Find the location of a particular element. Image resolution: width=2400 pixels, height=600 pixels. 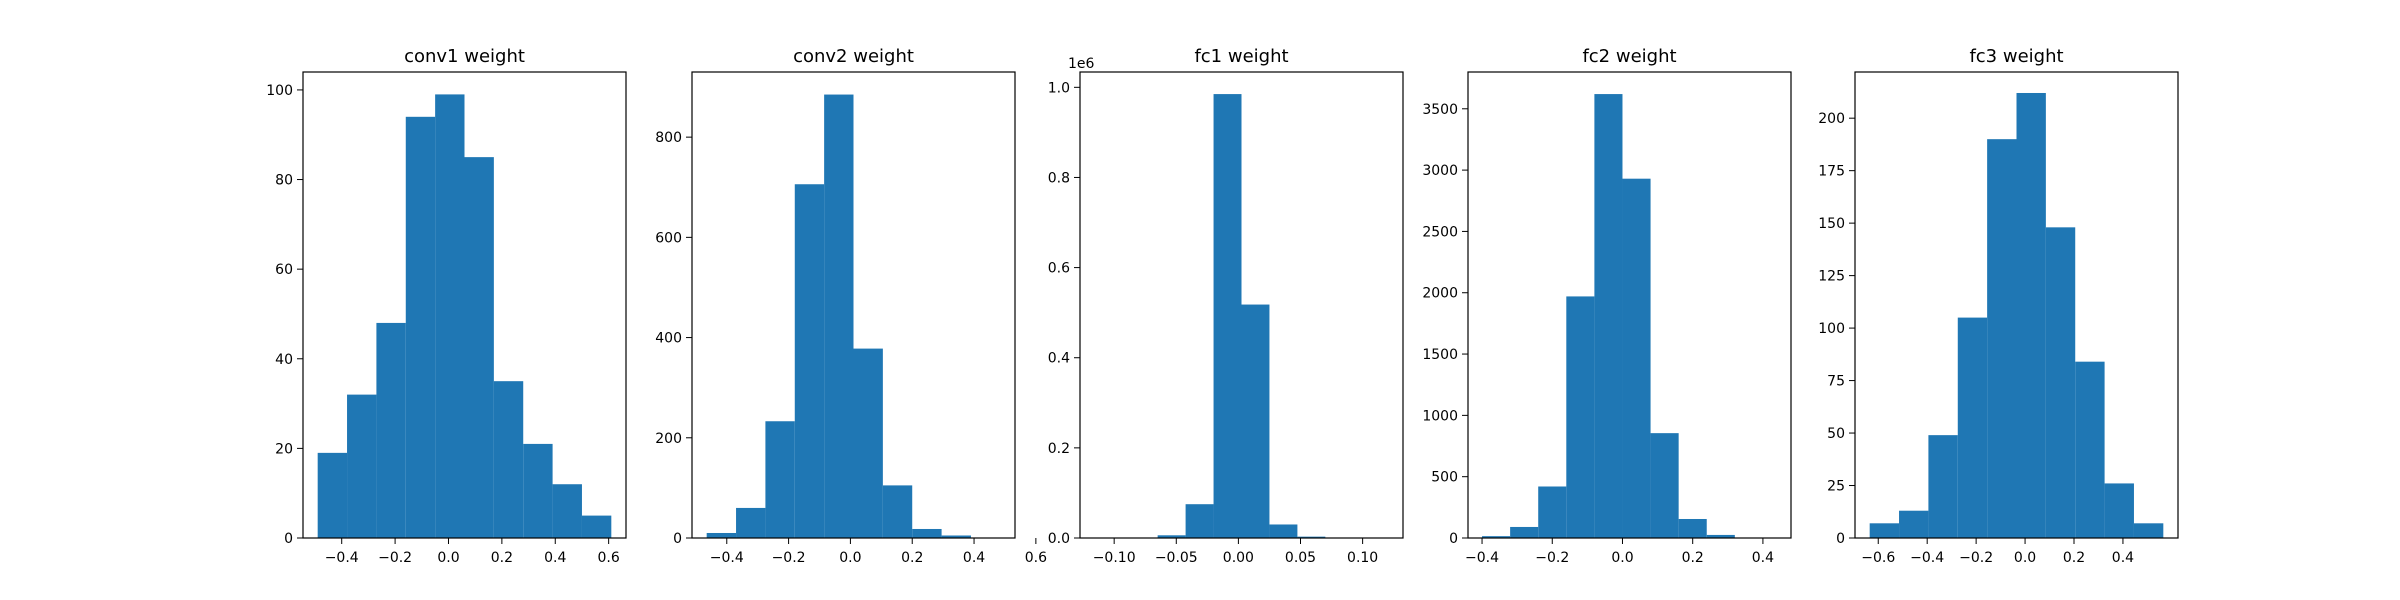

x-tick-label: 0.10 is located at coordinates (1362, 558).